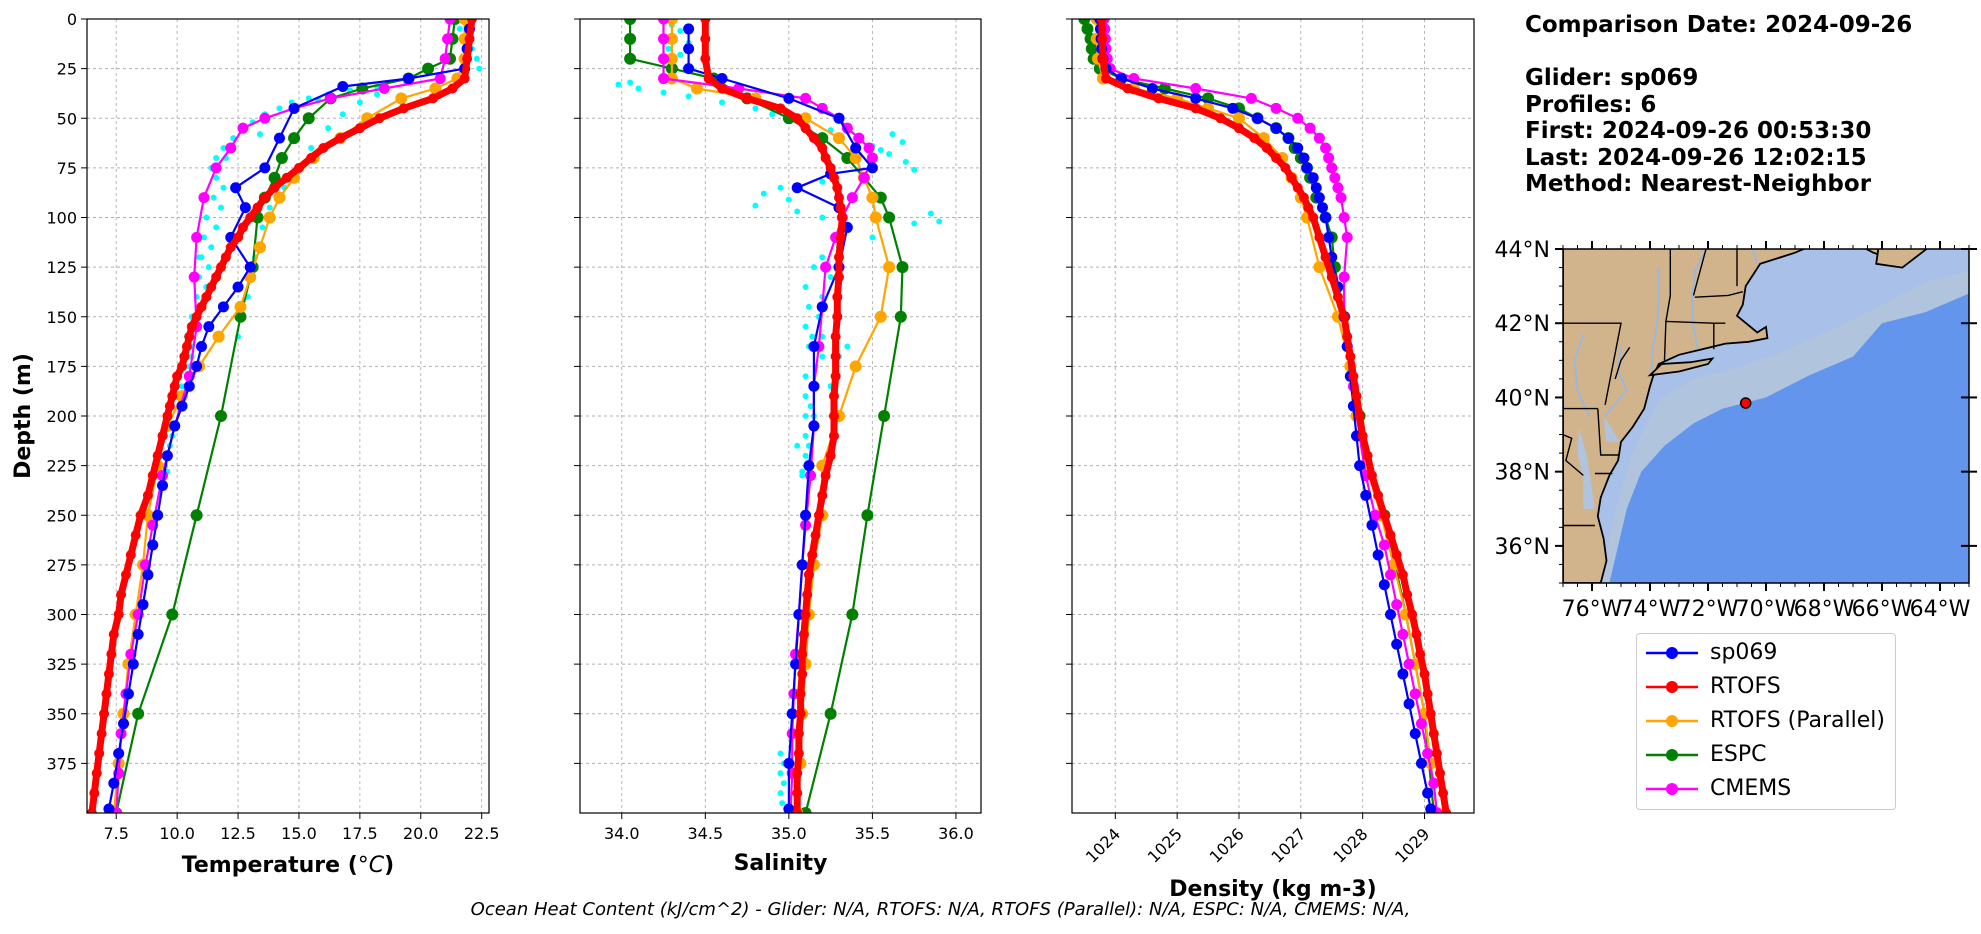  What do you see at coordinates (1681, 367) in the screenshot?
I see `long-island` at bounding box center [1681, 367].